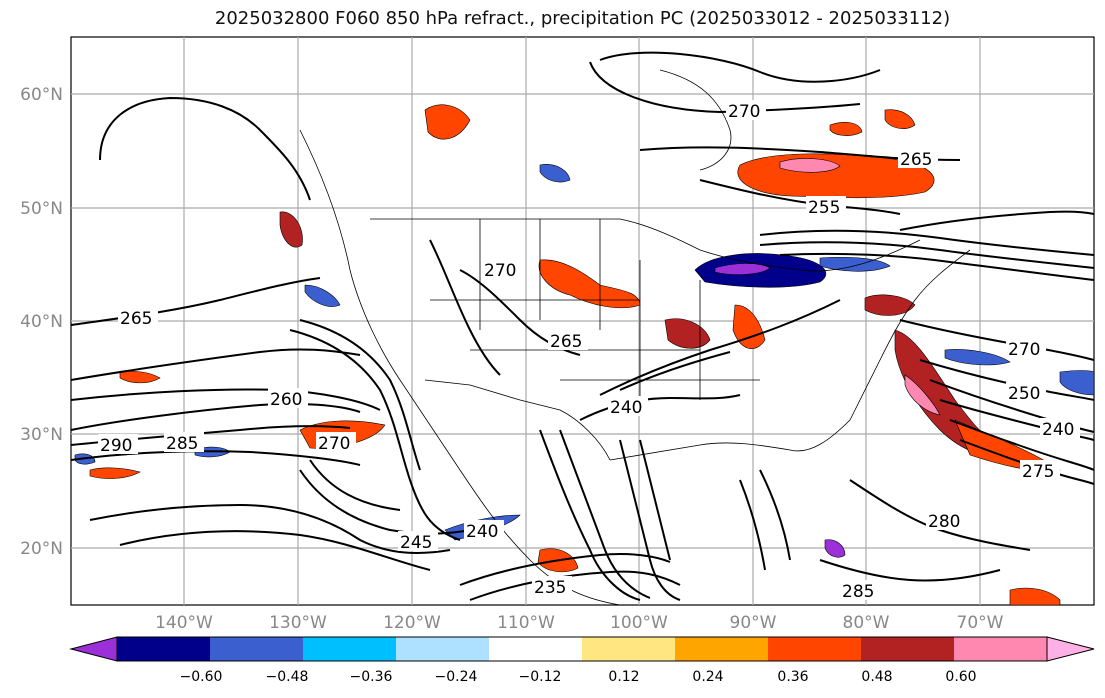 The width and height of the screenshot is (1105, 698). What do you see at coordinates (412, 623) in the screenshot?
I see `lon-label-120: 120°W` at bounding box center [412, 623].